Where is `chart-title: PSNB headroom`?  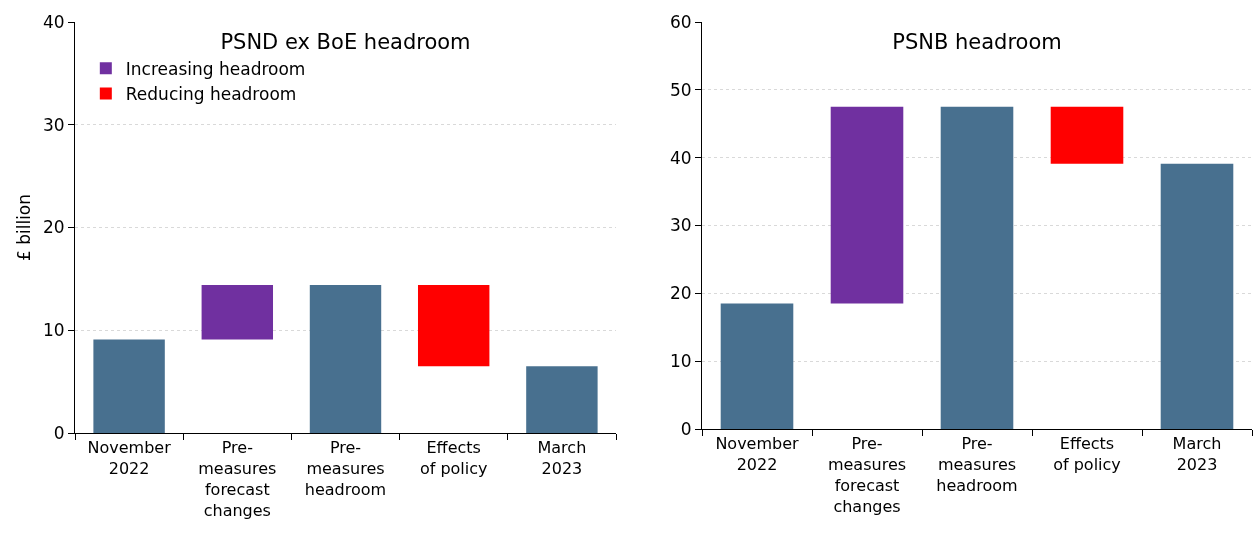
chart-title: PSNB headroom is located at coordinates (977, 41).